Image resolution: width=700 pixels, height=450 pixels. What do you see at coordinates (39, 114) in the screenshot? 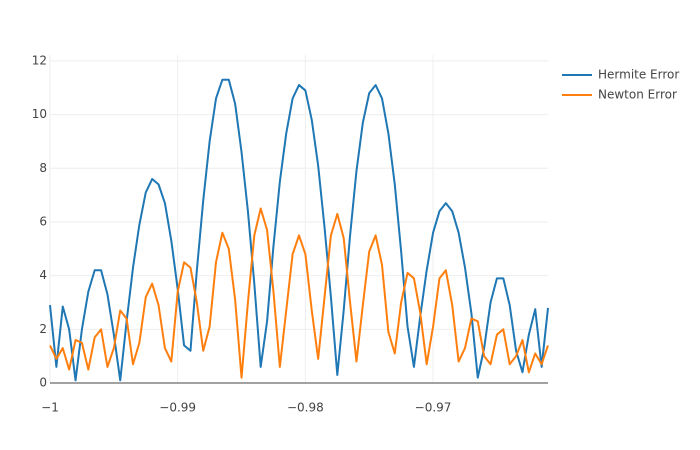
I see `y-tick-label: 10` at bounding box center [39, 114].